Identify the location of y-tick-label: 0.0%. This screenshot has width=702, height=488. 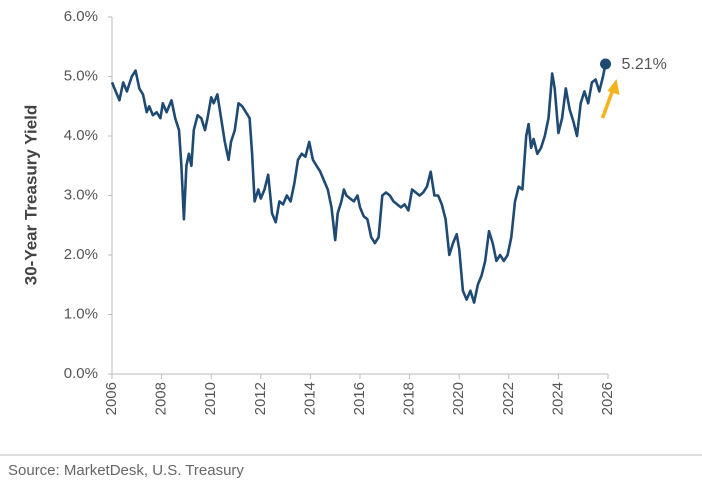
(81, 373).